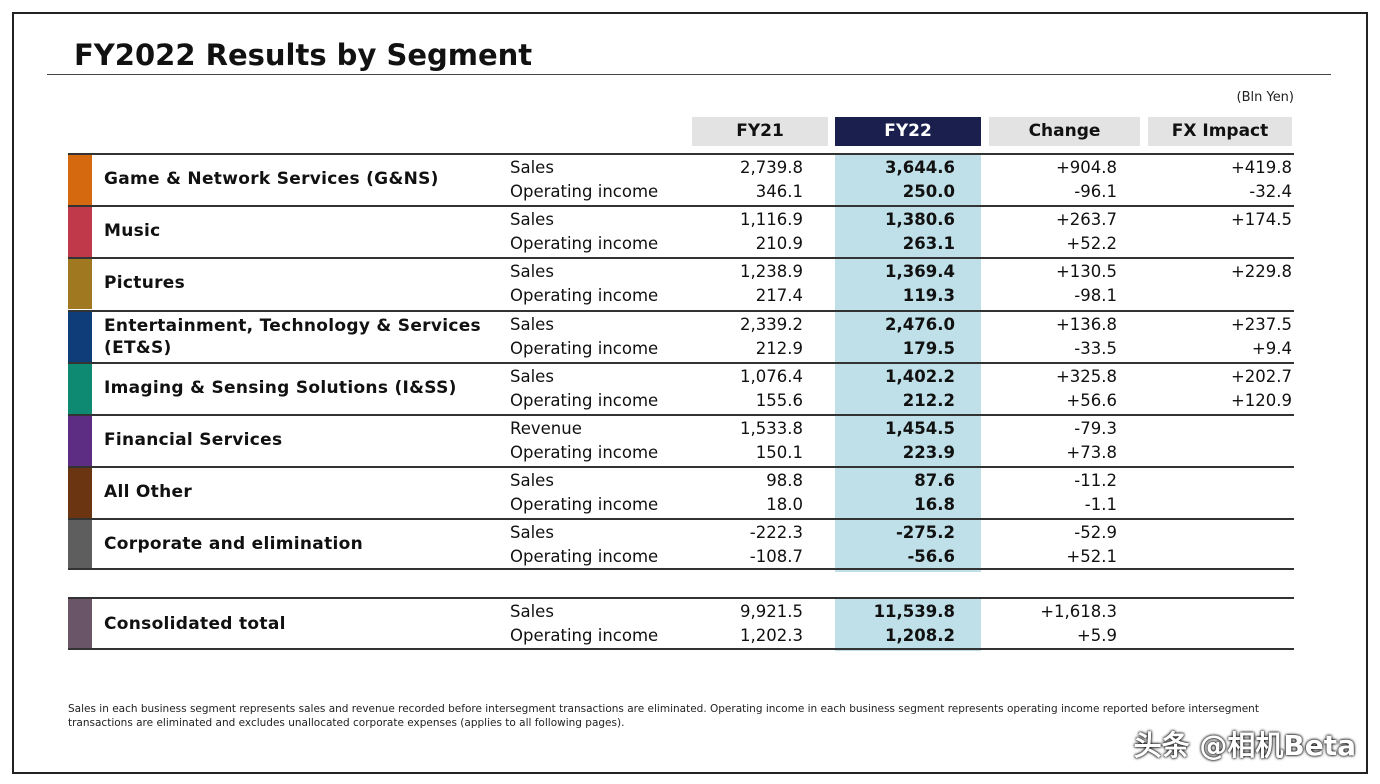 This screenshot has height=784, width=1380. What do you see at coordinates (776, 533) in the screenshot?
I see `fy21-value: -222.3` at bounding box center [776, 533].